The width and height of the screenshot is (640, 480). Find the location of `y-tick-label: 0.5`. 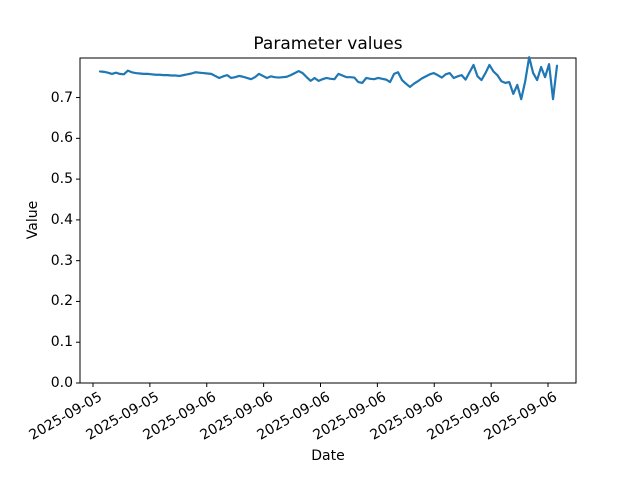

y-tick-label: 0.5 is located at coordinates (61, 179).